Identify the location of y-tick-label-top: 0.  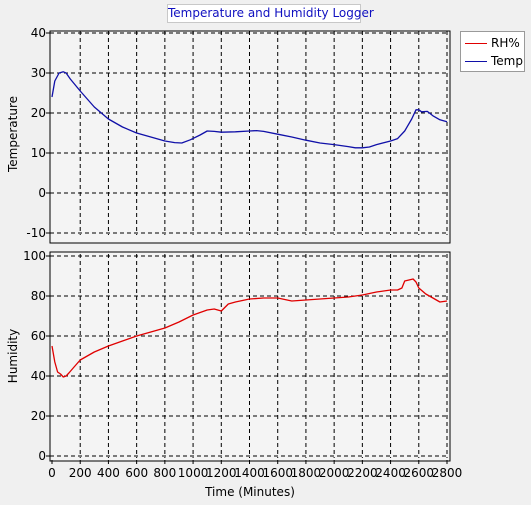
(42, 193).